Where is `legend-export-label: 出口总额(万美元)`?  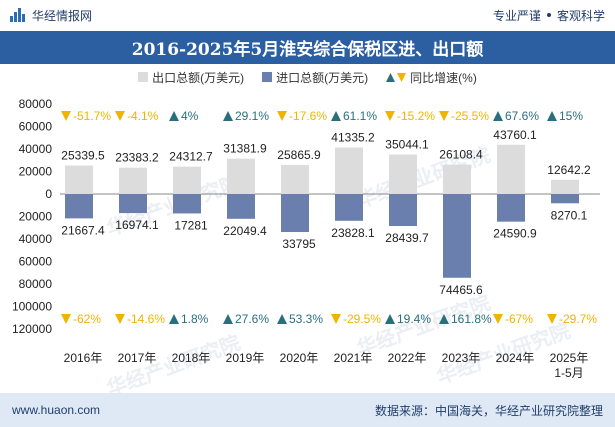
legend-export-label: 出口总额(万美元) is located at coordinates (198, 77).